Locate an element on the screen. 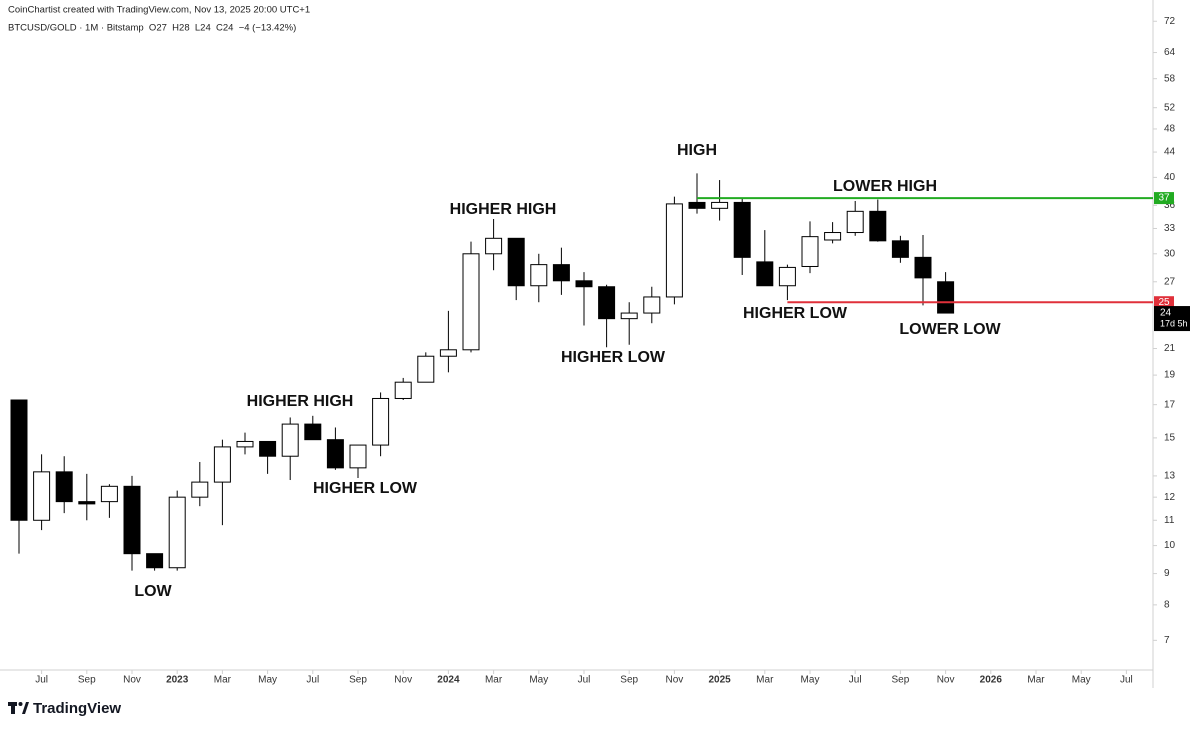  y-tick-label: 11 is located at coordinates (1169, 520).